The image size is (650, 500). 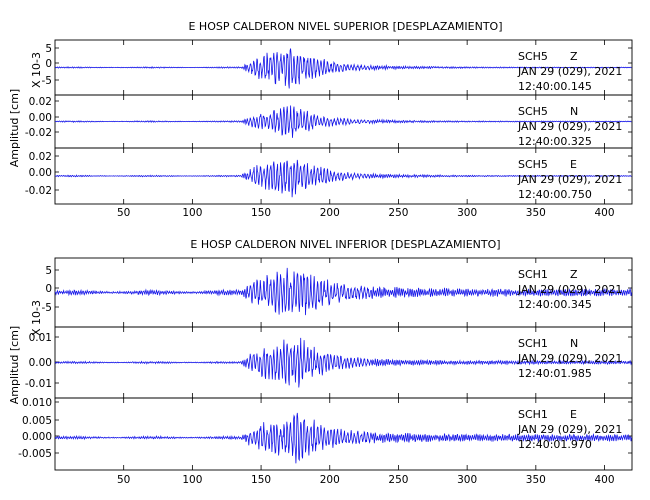 I want to click on station-label: SCH1 Z, so click(x=548, y=274).